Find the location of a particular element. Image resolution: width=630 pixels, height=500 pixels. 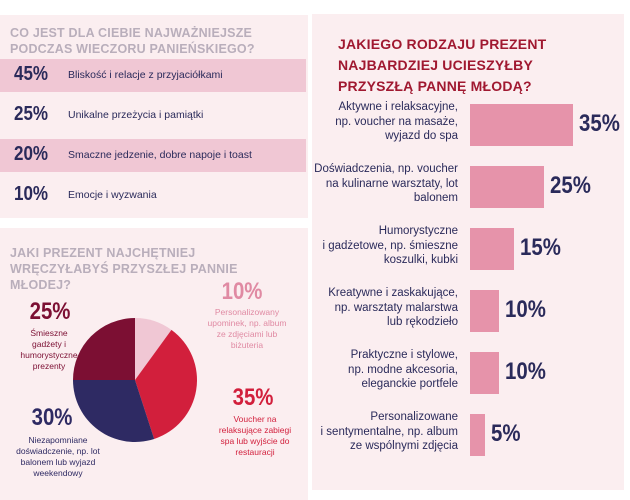

priority-row: 45% Bliskość i relacje z przyjaciółkami is located at coordinates (153, 75).